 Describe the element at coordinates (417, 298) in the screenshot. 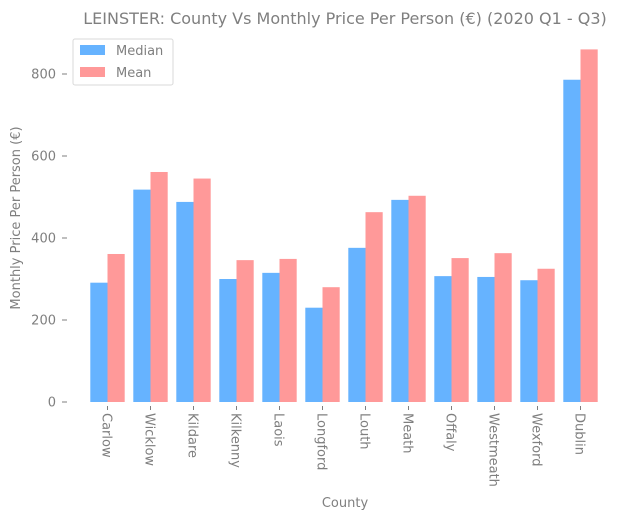

I see `bar-mean-meath` at that location.